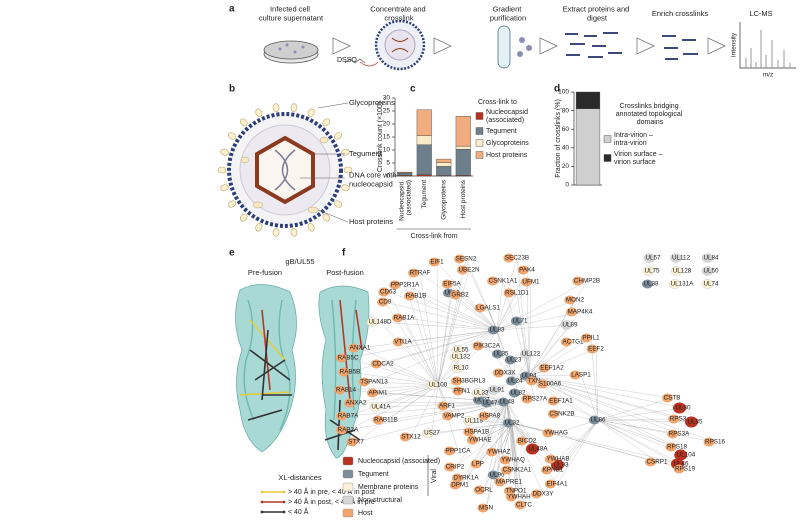 The image size is (800, 530). Describe the element at coordinates (382, 364) in the screenshot. I see `network-node: CDCA2` at that location.